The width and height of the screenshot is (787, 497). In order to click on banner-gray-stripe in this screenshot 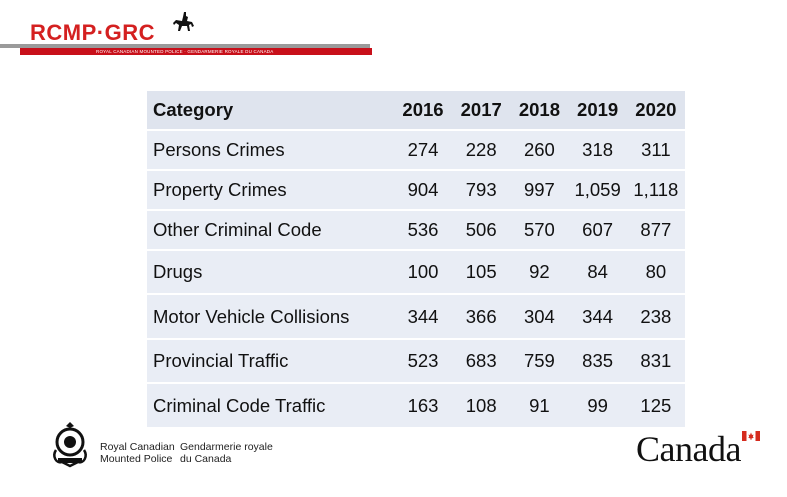, I will do `click(185, 46)`.